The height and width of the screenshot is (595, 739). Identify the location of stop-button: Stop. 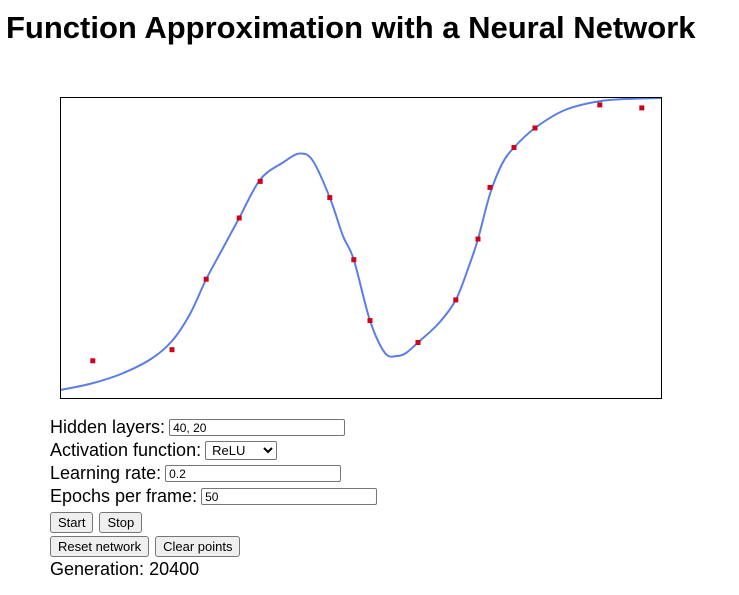
(121, 522).